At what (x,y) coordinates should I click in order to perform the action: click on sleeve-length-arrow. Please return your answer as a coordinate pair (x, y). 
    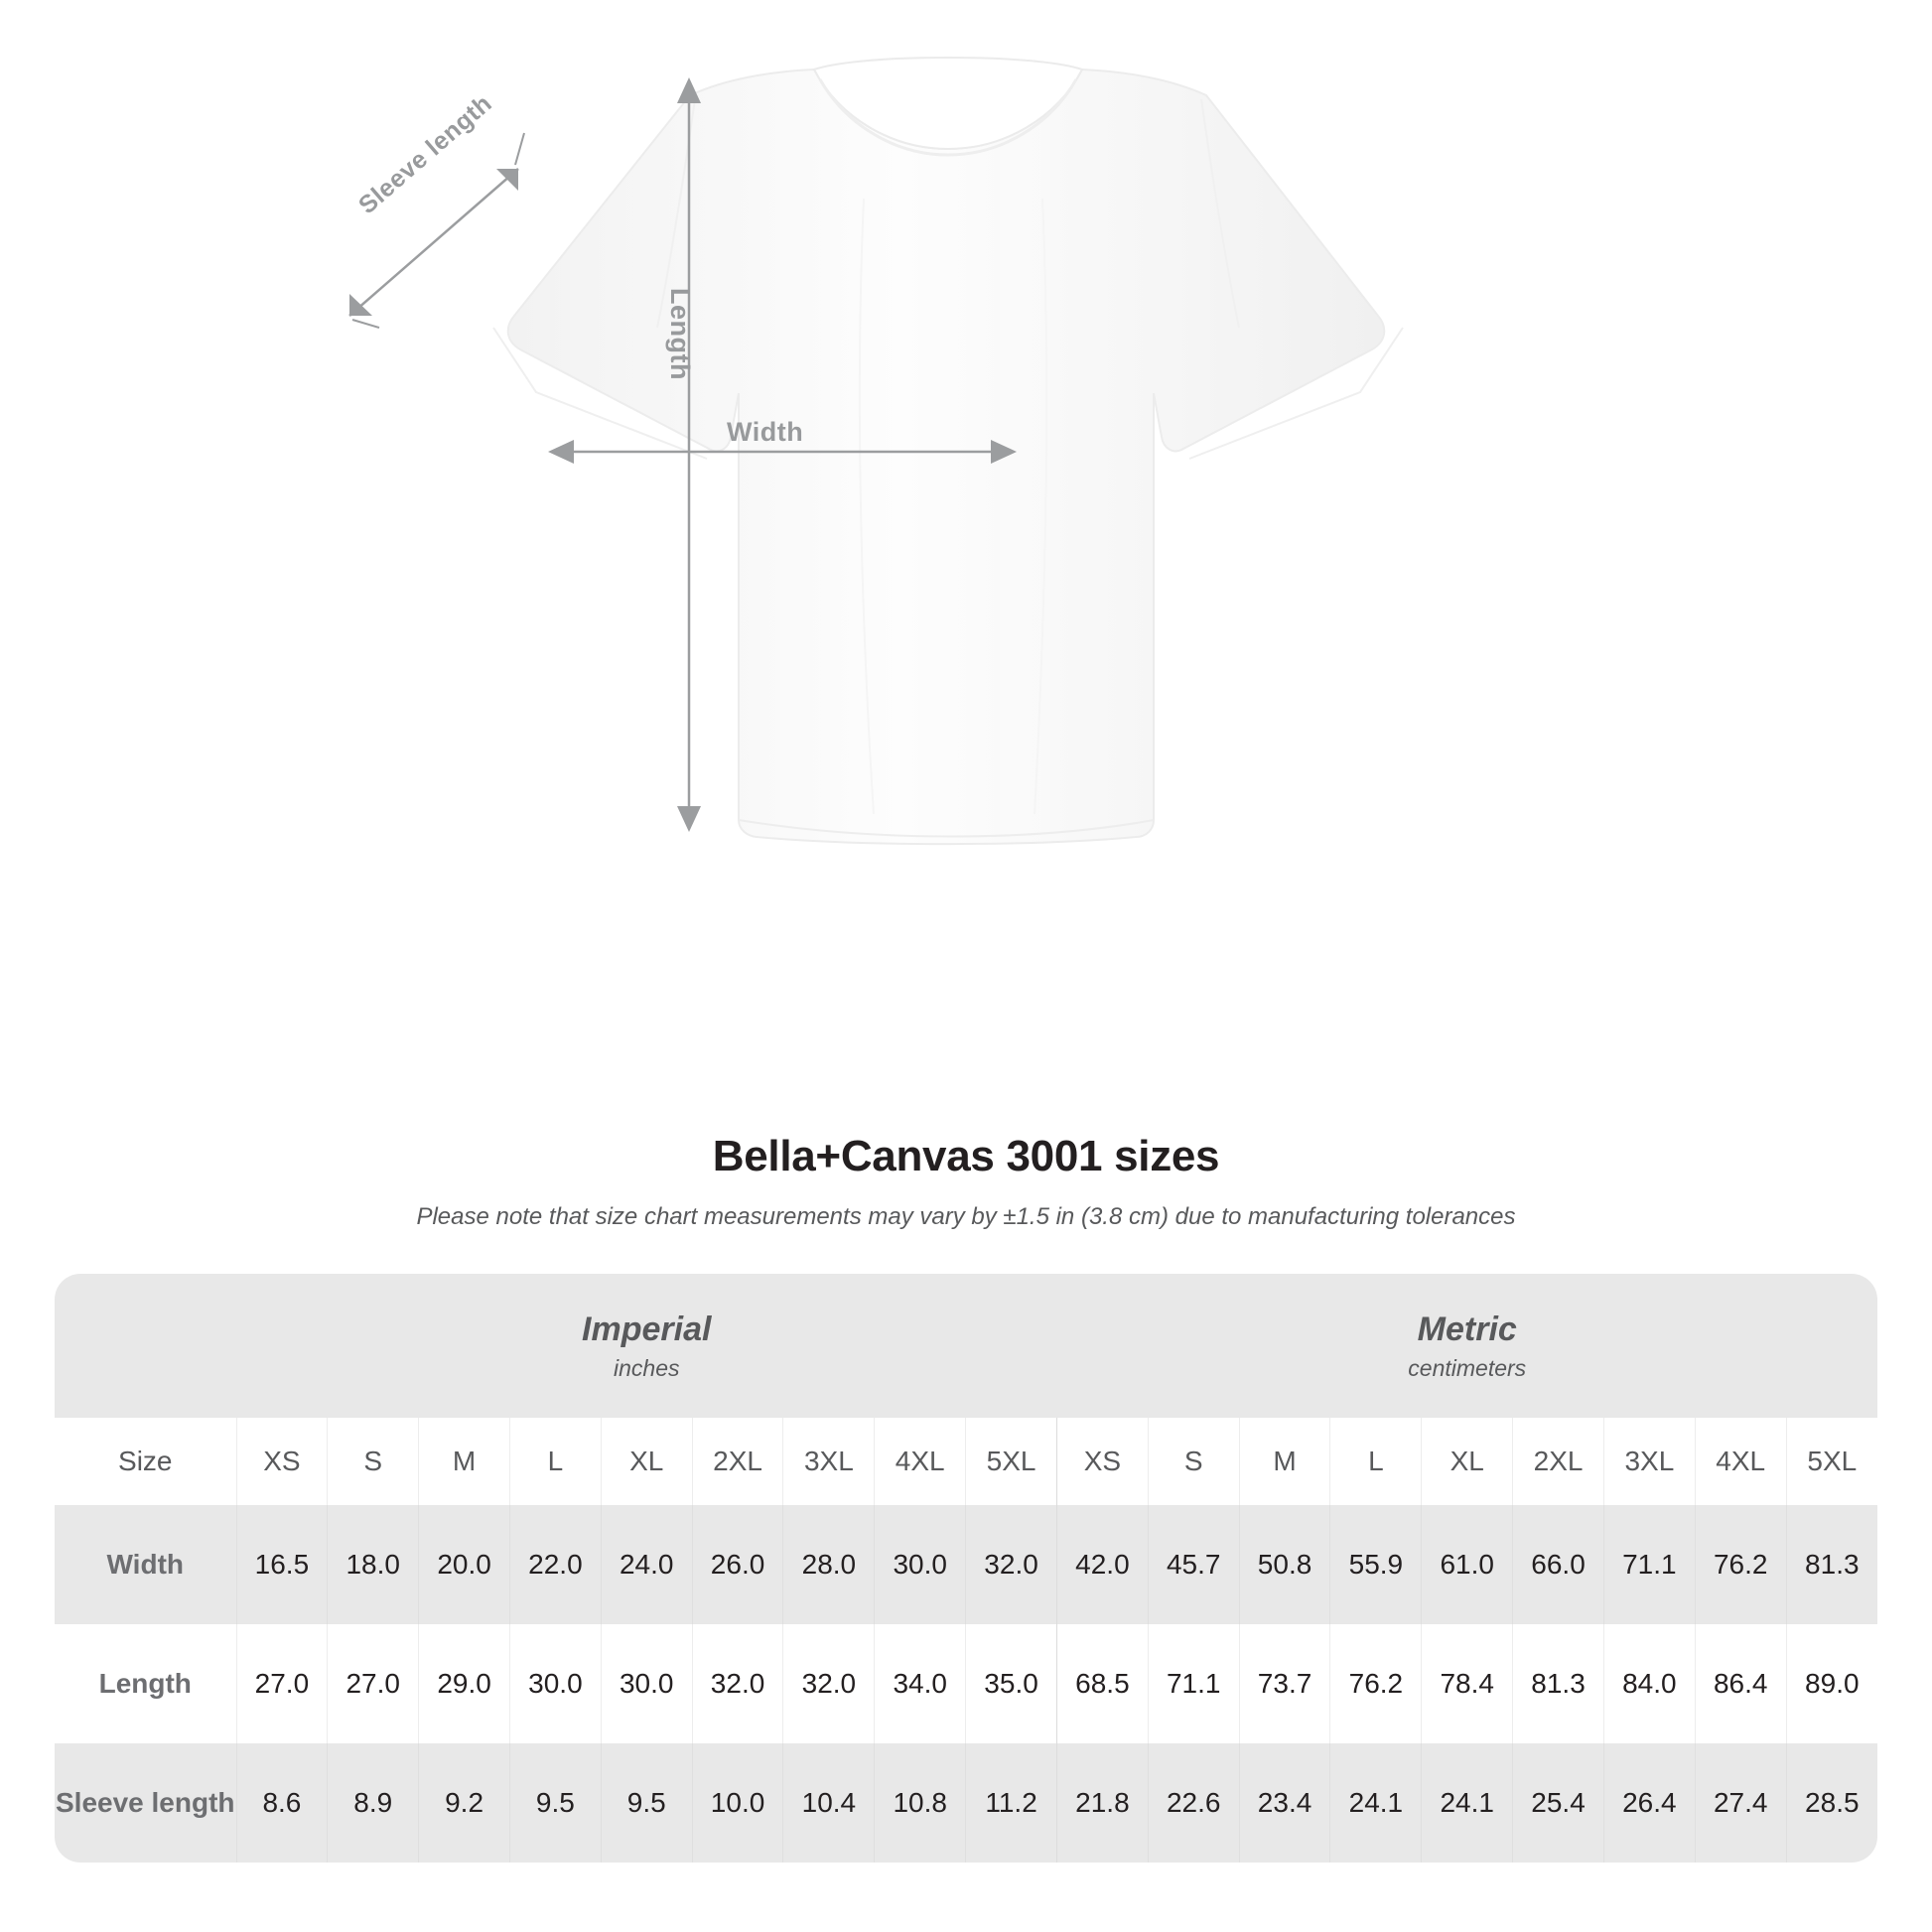
    Looking at the image, I should click on (434, 242).